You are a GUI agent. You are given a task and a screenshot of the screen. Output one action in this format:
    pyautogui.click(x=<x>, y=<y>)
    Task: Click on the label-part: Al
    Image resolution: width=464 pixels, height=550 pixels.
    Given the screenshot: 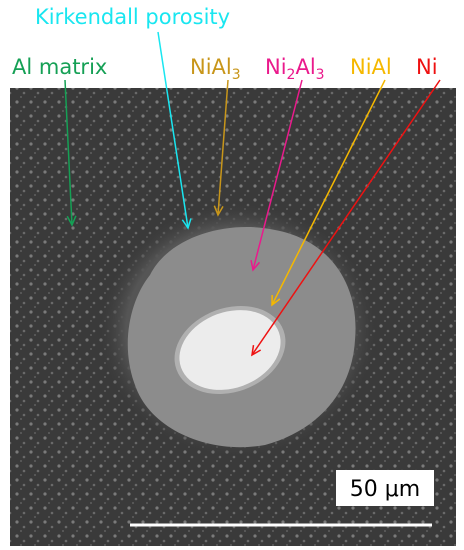 What is the action you would take?
    pyautogui.click(x=305, y=67)
    